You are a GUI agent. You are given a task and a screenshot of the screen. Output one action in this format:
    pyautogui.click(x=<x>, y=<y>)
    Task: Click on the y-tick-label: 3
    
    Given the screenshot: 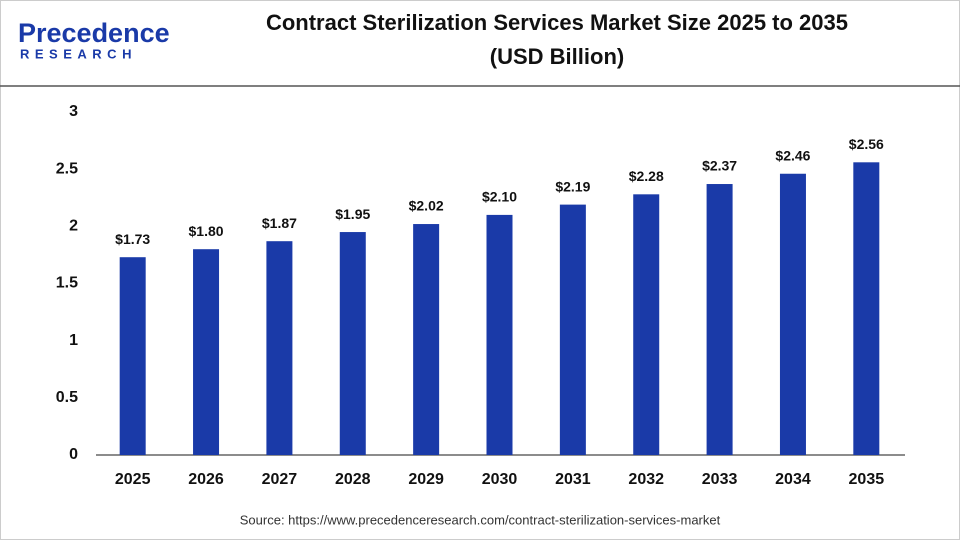 What is the action you would take?
    pyautogui.click(x=73, y=111)
    